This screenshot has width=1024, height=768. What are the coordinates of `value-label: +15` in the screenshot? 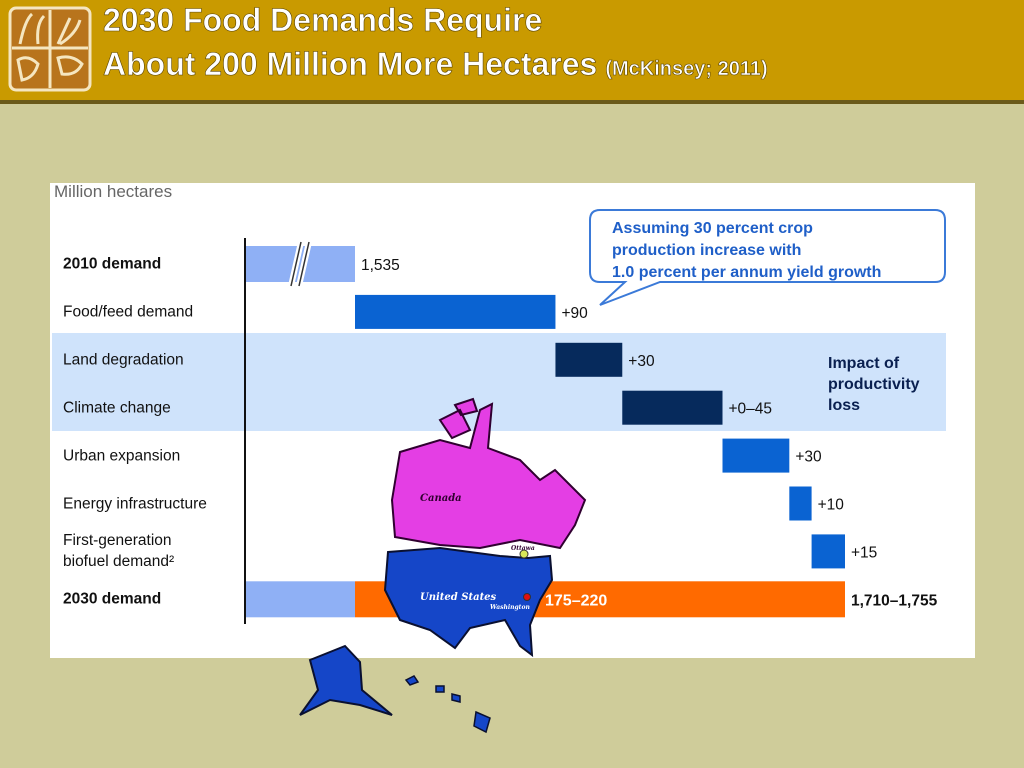 It's located at (864, 552).